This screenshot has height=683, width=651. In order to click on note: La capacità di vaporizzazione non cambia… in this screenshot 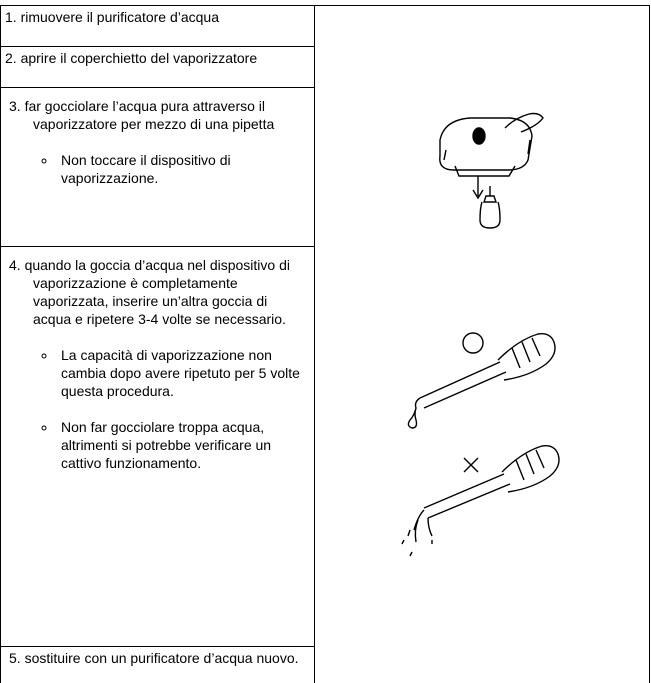, I will do `click(182, 373)`.